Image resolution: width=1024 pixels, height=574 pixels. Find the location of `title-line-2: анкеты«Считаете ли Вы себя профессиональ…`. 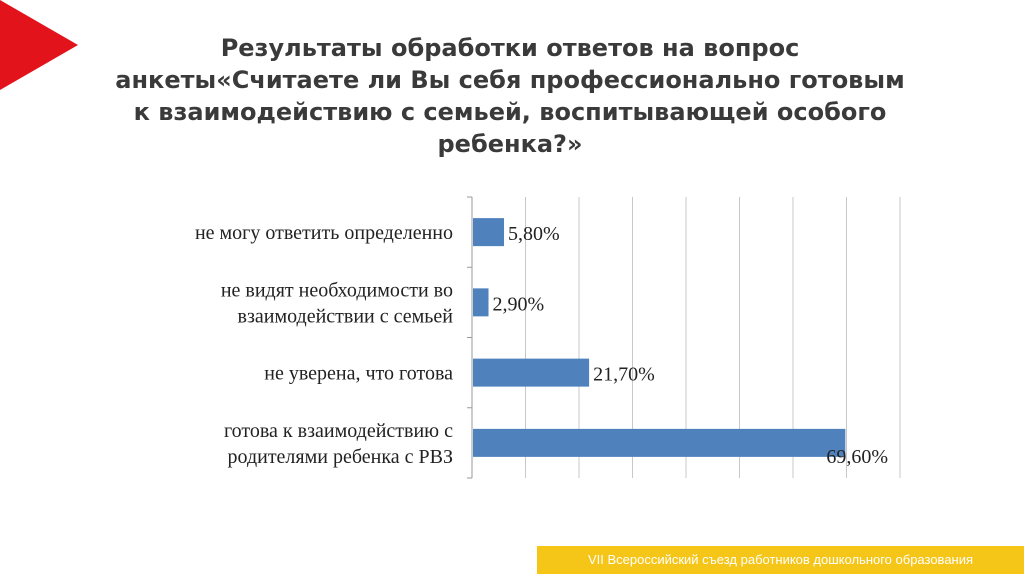

title-line-2: анкеты«Считаете ли Вы себя профессиональ… is located at coordinates (510, 80).